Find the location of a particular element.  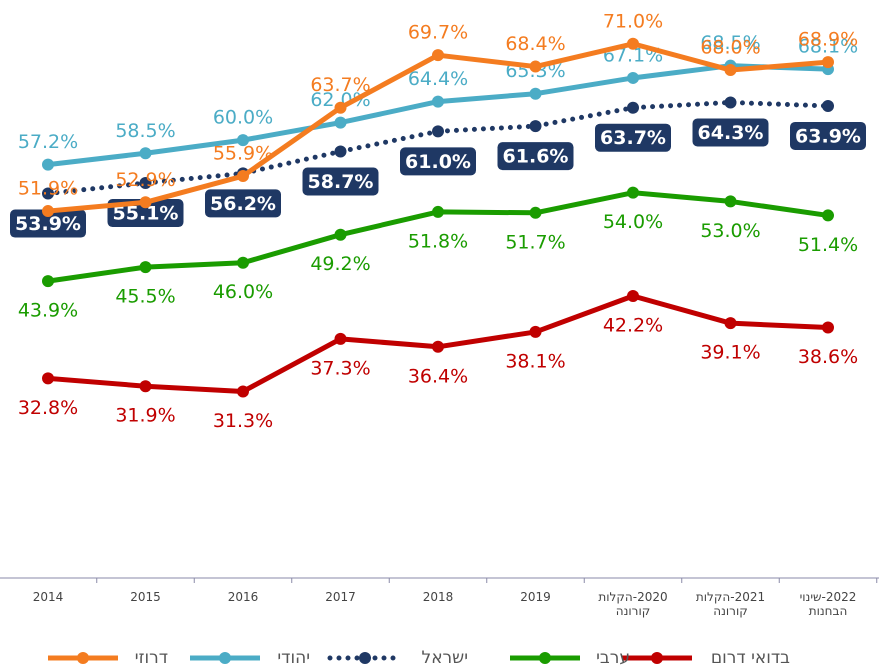

x-tick-label: 2017 is located at coordinates (340, 597).